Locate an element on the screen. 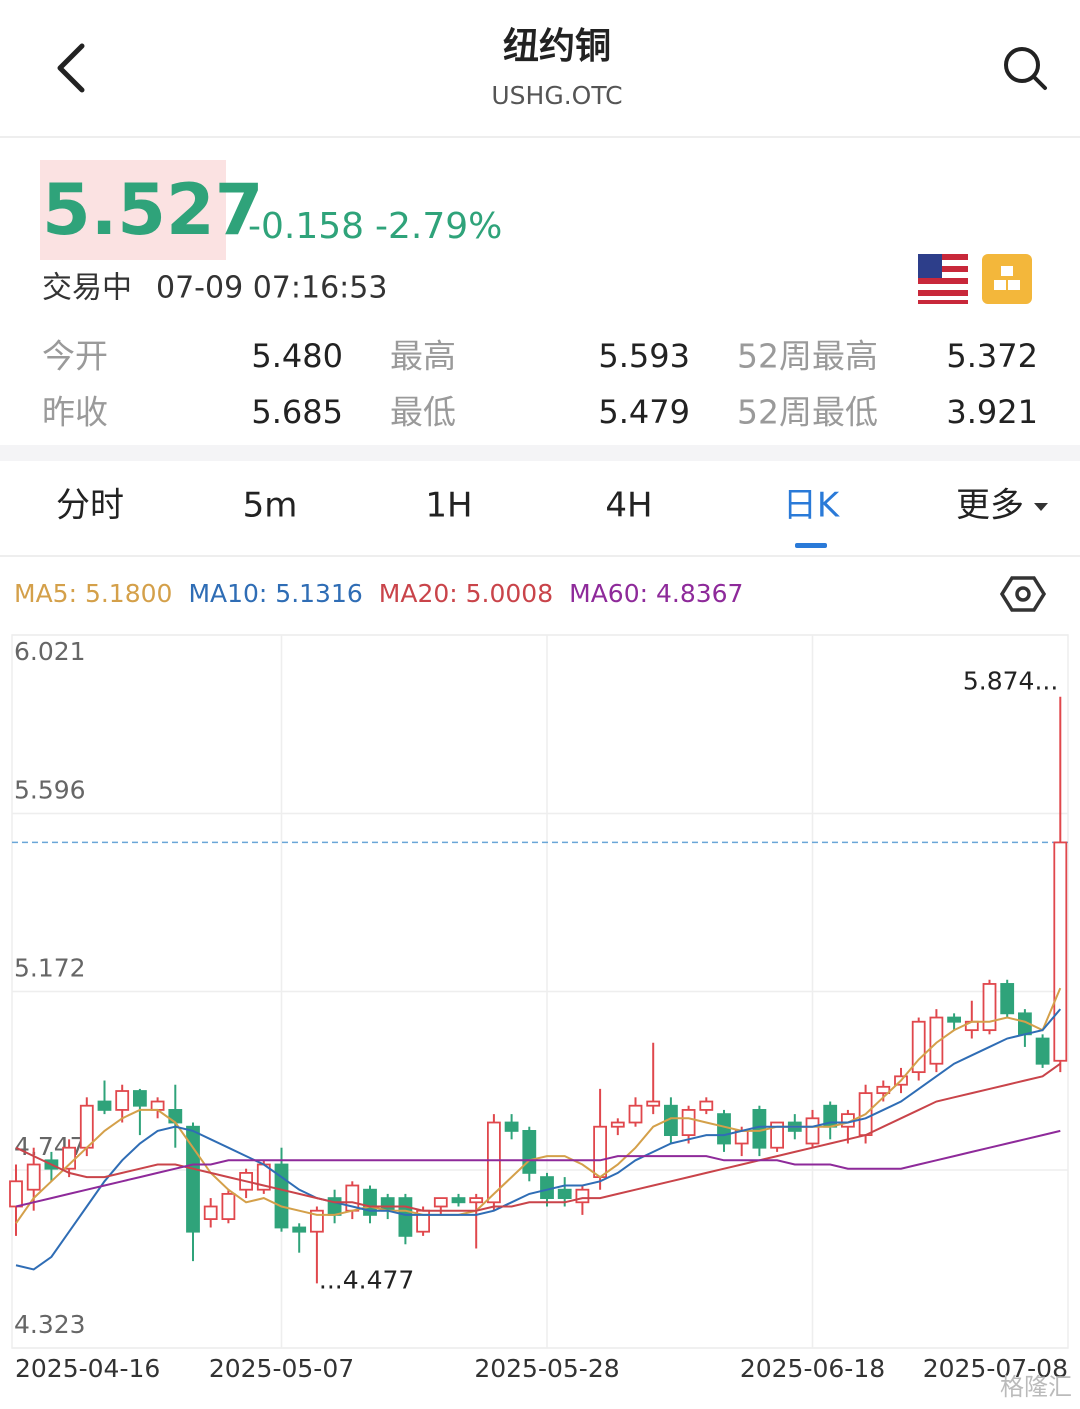  stat-label: 昨收 is located at coordinates (75, 412).